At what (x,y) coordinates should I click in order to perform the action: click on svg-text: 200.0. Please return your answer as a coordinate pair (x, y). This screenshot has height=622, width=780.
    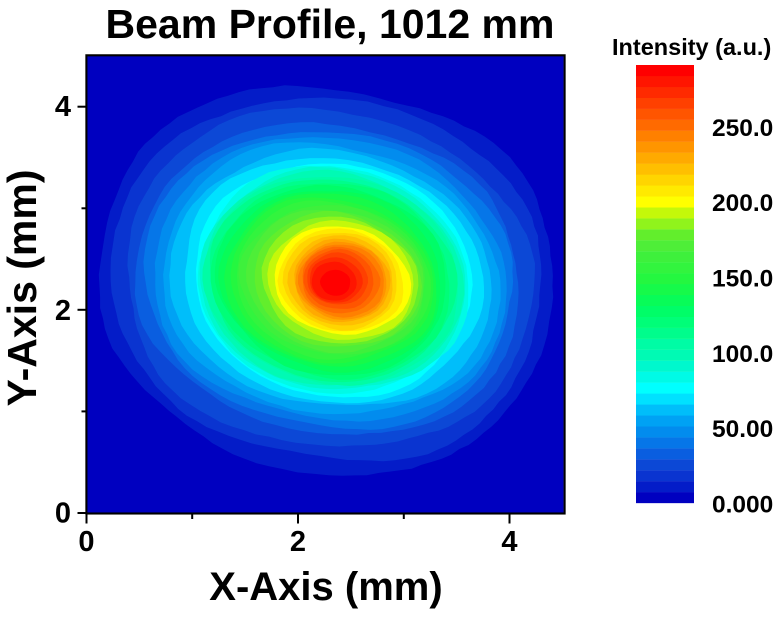
    Looking at the image, I should click on (742, 203).